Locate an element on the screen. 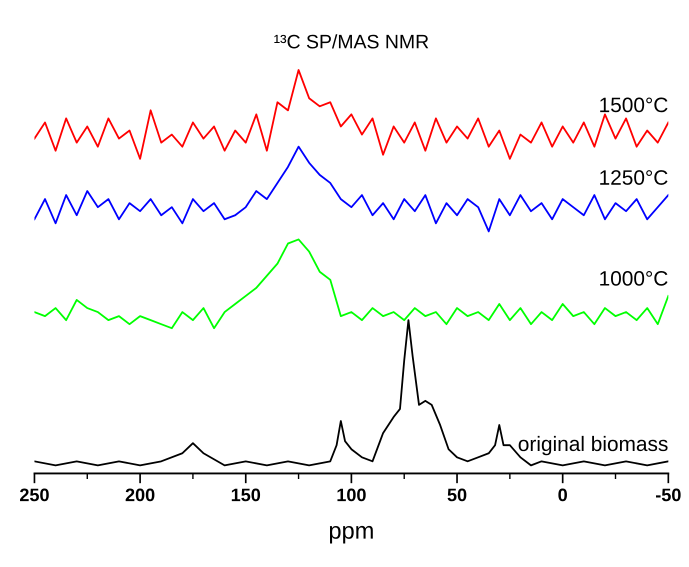  series-label: 1500°C is located at coordinates (634, 105).